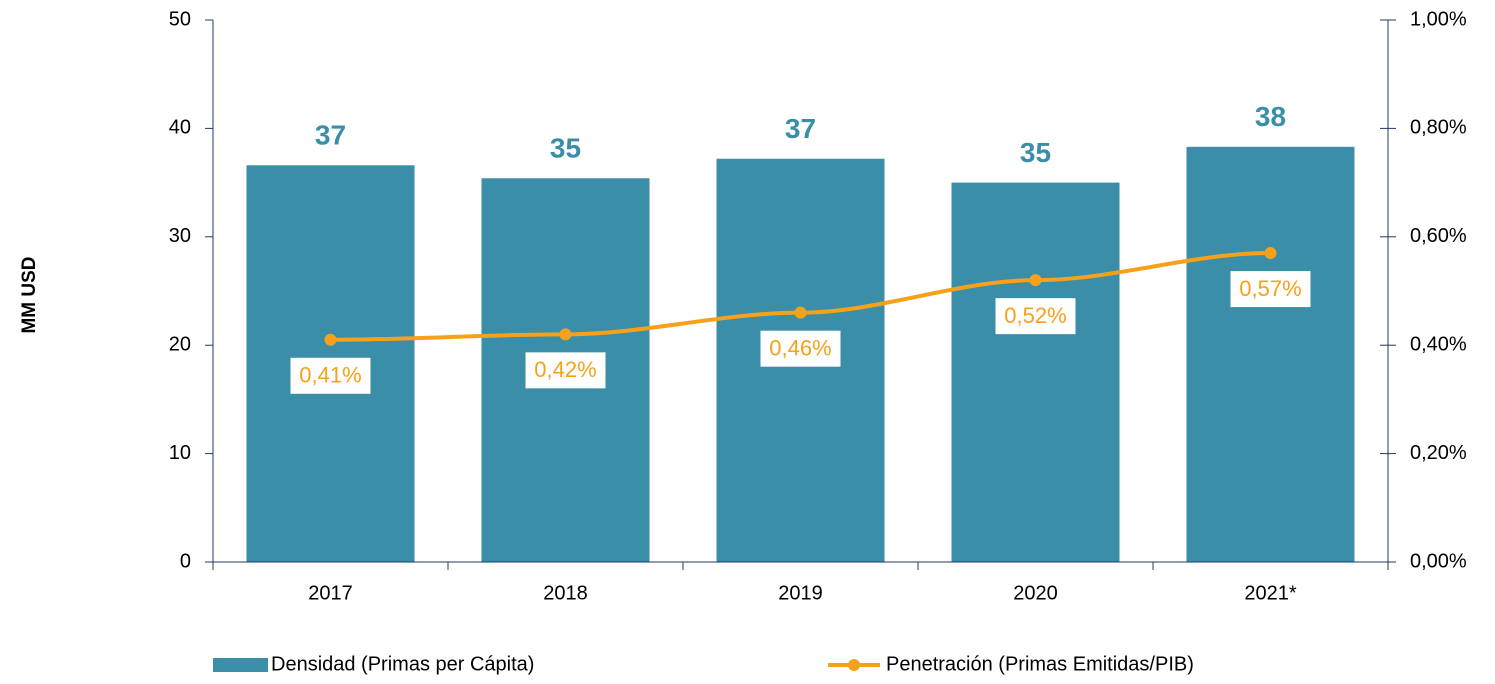 The height and width of the screenshot is (684, 1495). What do you see at coordinates (854, 665) in the screenshot?
I see `legend-marker` at bounding box center [854, 665].